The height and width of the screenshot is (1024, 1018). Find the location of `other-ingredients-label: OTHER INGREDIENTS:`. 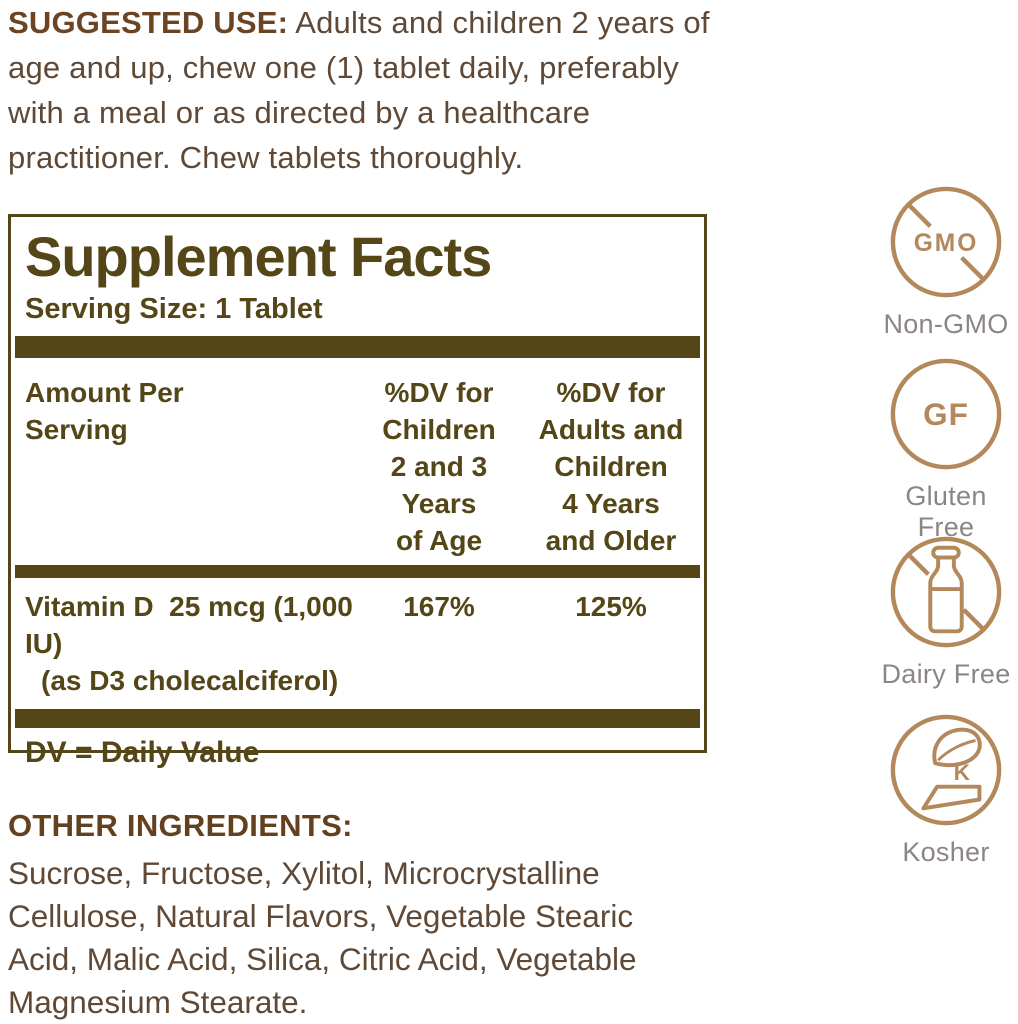

other-ingredients-label: OTHER INGREDIENTS: is located at coordinates (180, 825).